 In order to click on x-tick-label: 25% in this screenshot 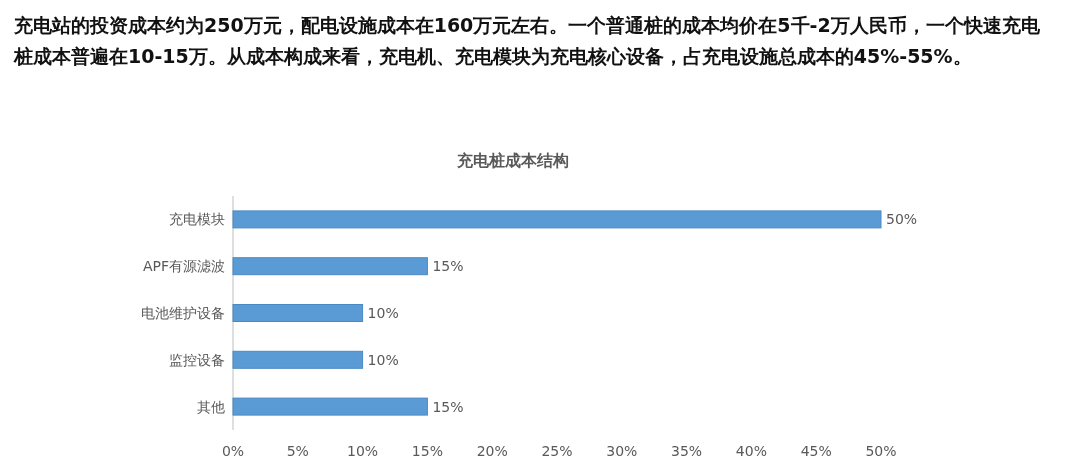, I will do `click(557, 451)`.